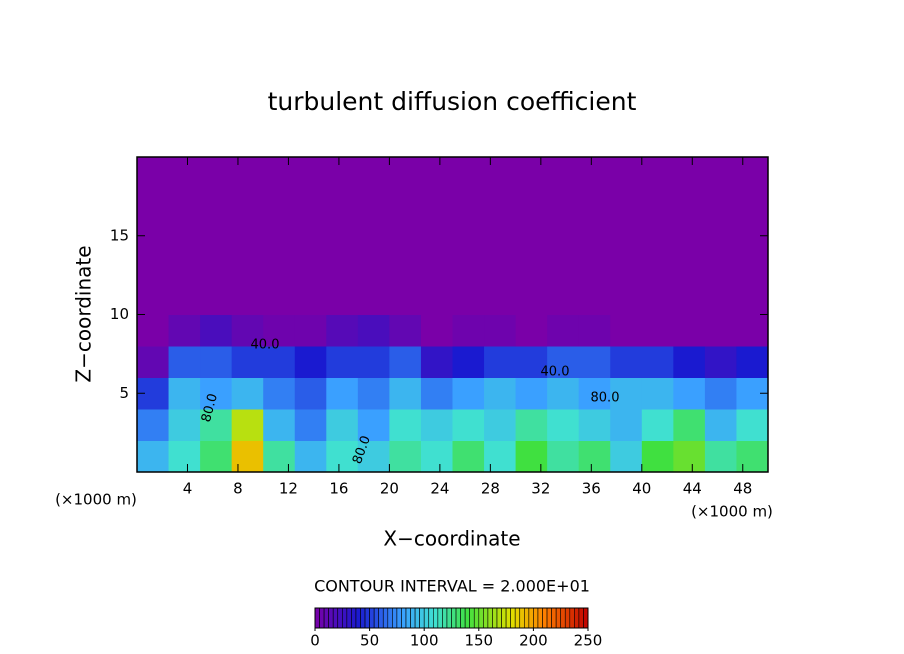 The height and width of the screenshot is (654, 904). Describe the element at coordinates (369, 641) in the screenshot. I see `colorbar-tick-label: 50` at that location.